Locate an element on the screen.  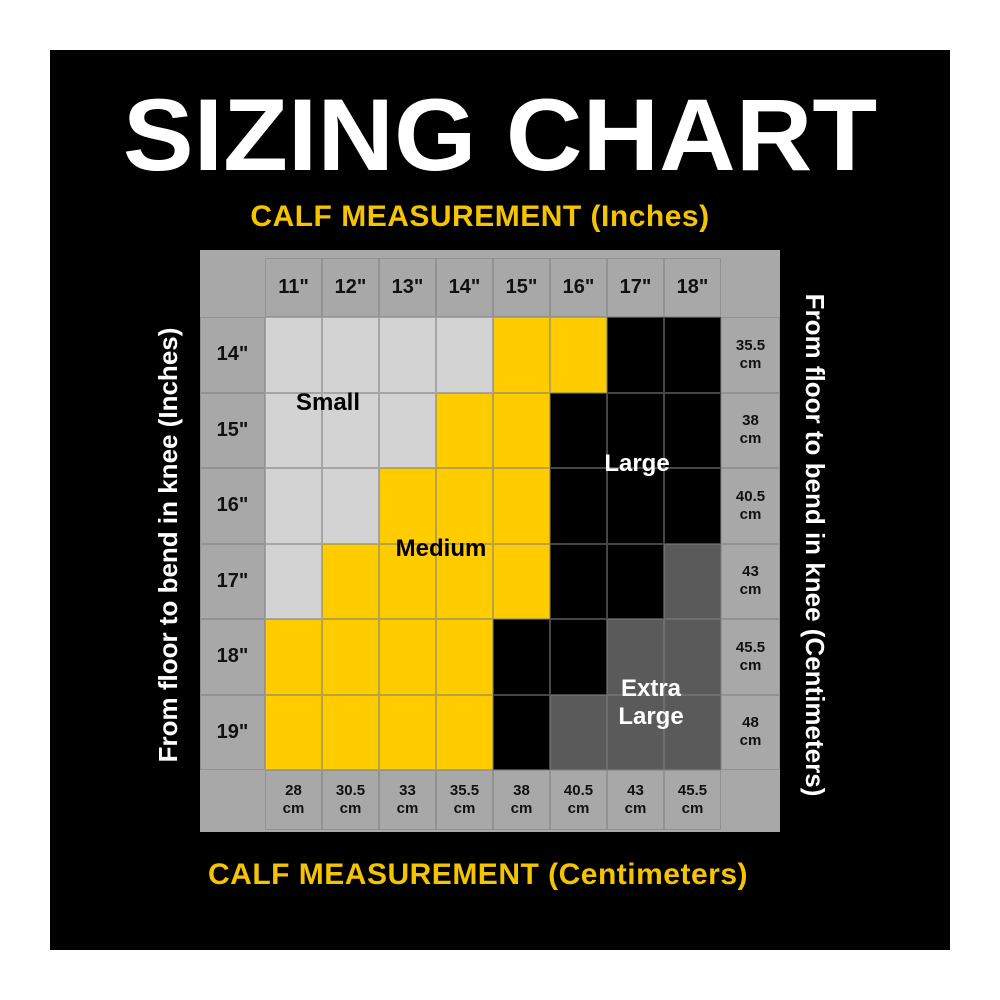
size-label: Extra Large is located at coordinates (651, 702).